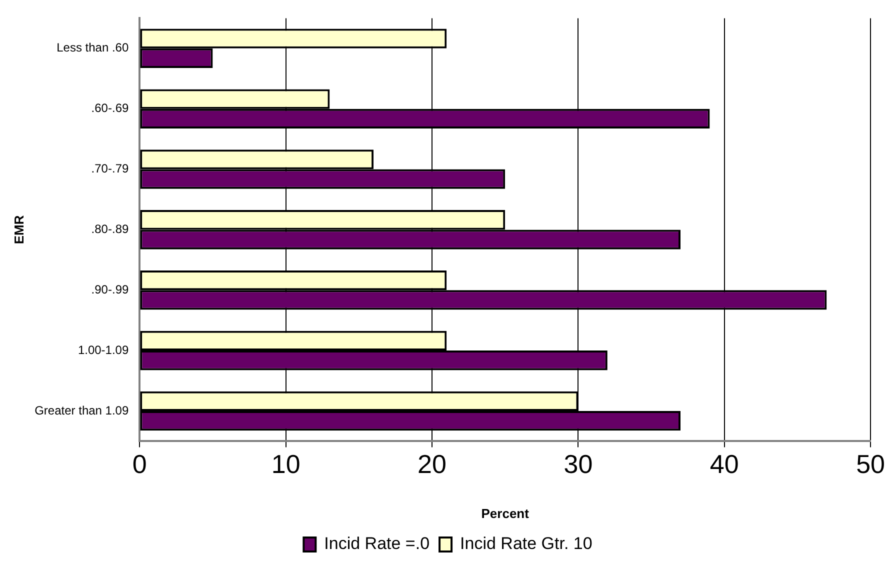  I want to click on legend-label: Incid Rate =.0, so click(377, 544).